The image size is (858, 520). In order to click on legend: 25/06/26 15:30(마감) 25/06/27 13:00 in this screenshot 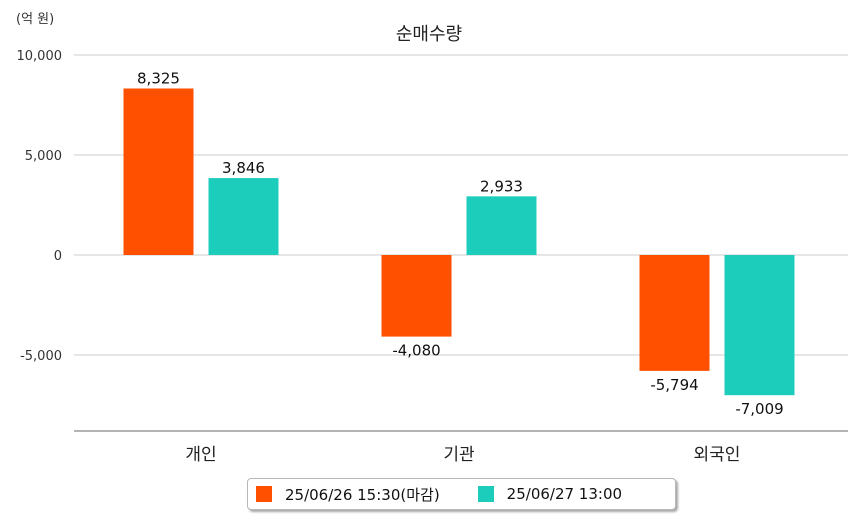, I will do `click(461, 494)`.